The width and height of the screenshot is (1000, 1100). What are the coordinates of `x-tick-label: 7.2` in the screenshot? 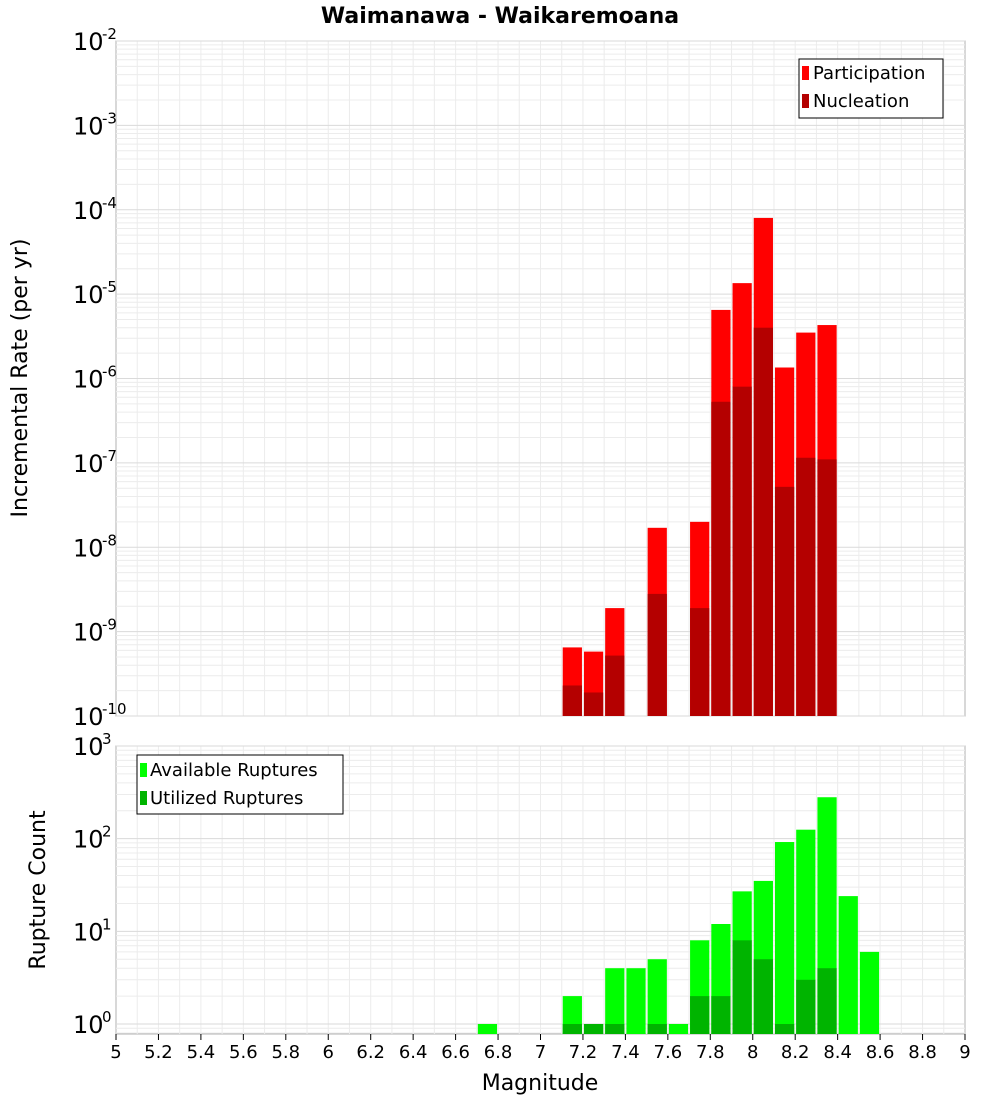 It's located at (583, 1052).